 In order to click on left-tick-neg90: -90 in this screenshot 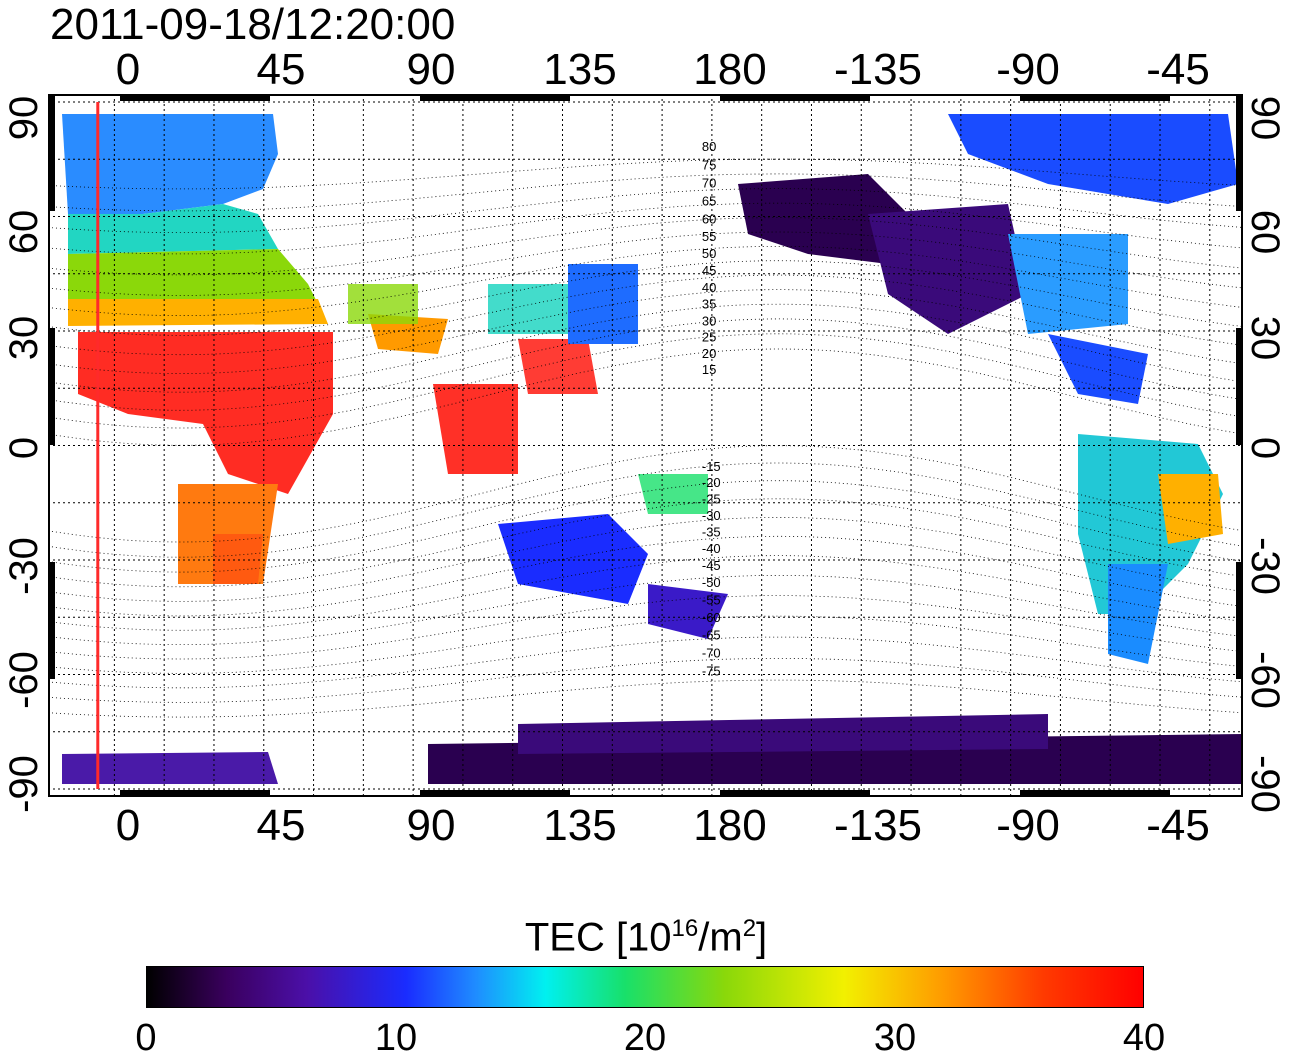, I will do `click(24, 784)`.